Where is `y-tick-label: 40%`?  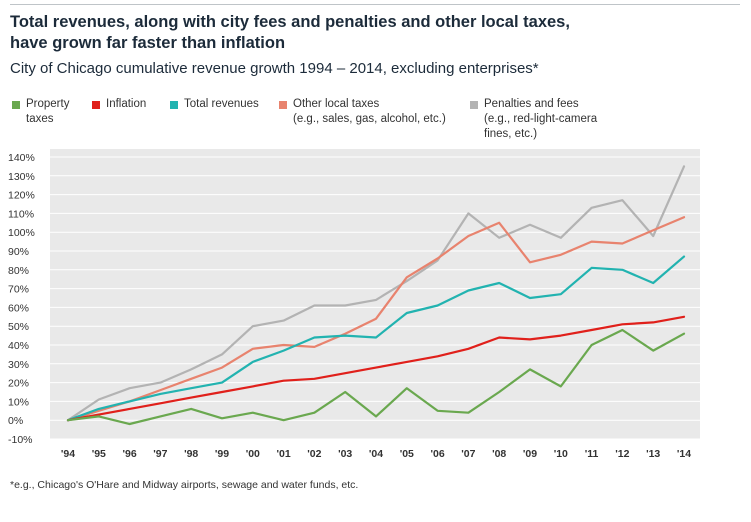 y-tick-label: 40% is located at coordinates (18, 346).